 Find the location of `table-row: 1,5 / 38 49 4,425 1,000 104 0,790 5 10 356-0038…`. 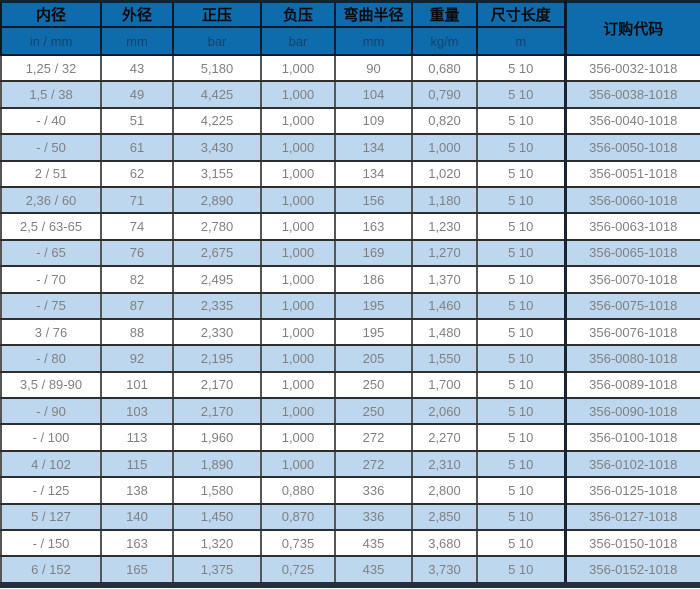

table-row: 1,5 / 38 49 4,425 1,000 104 0,790 5 10 356-0038… is located at coordinates (350, 94).